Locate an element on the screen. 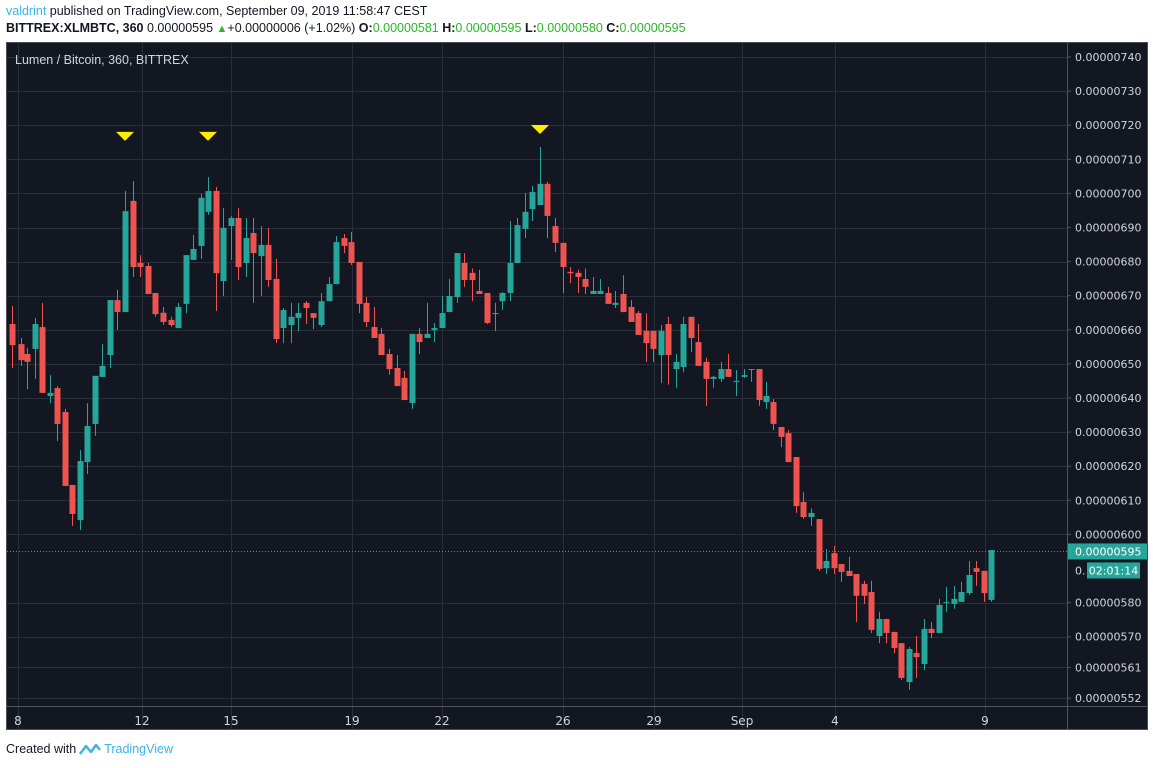 The height and width of the screenshot is (768, 1153). price-tick-label: 0.00000580 is located at coordinates (1108, 603).